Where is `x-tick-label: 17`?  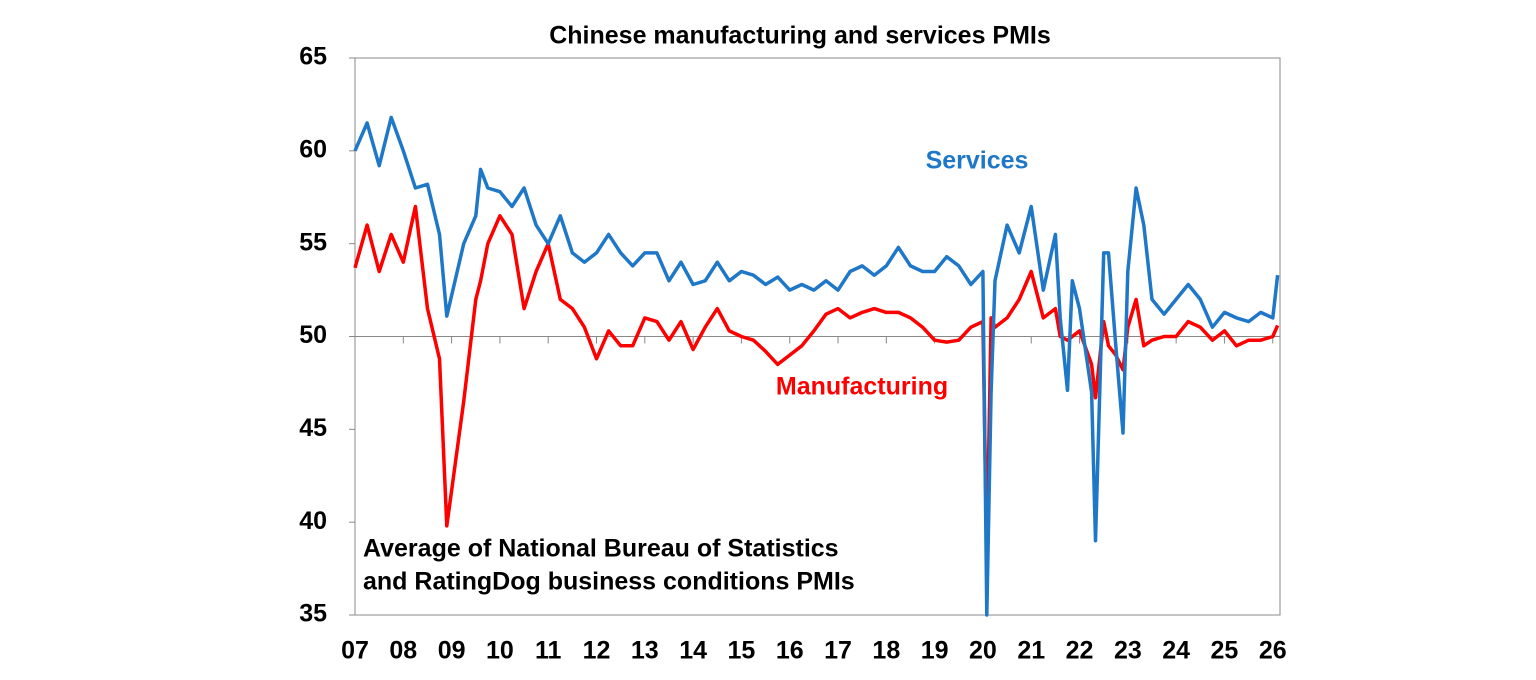 x-tick-label: 17 is located at coordinates (838, 651).